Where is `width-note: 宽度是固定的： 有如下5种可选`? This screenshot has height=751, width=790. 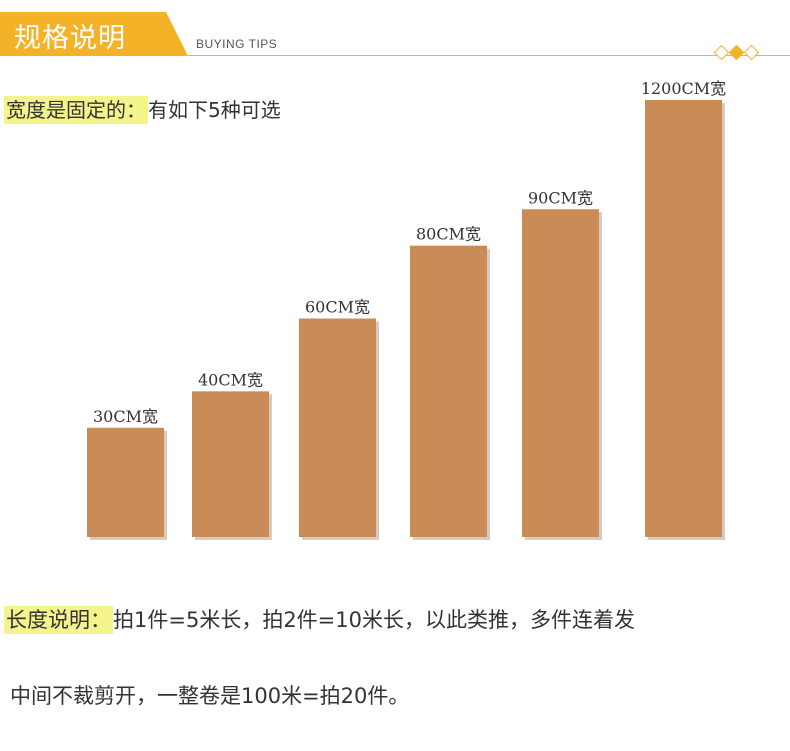 width-note: 宽度是固定的： 有如下5种可选 is located at coordinates (142, 109).